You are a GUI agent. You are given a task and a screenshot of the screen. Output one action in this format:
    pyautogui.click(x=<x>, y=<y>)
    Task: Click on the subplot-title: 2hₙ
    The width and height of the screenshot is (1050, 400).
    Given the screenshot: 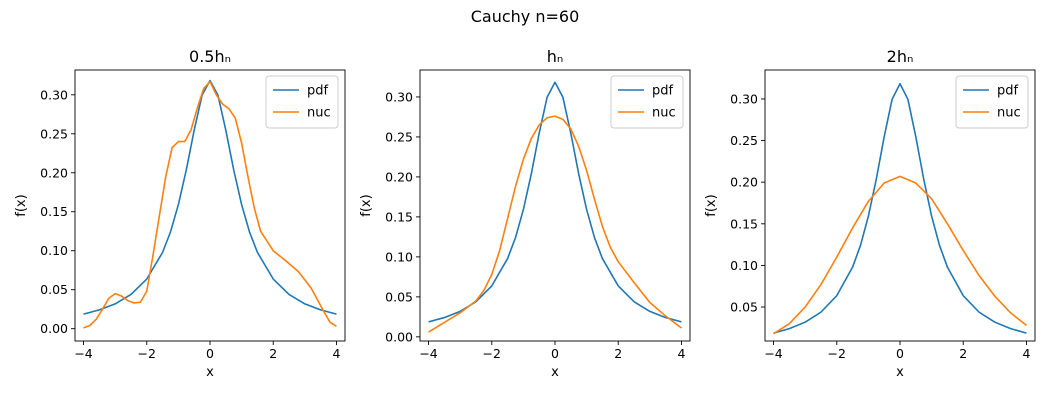 What is the action you would take?
    pyautogui.click(x=900, y=56)
    